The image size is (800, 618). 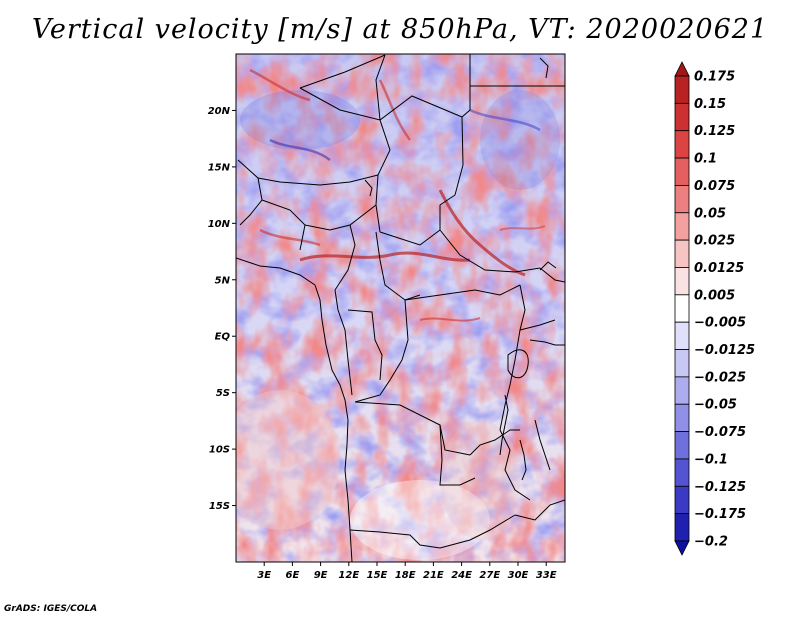 I want to click on colorbar-label: −0.125, so click(x=720, y=487).